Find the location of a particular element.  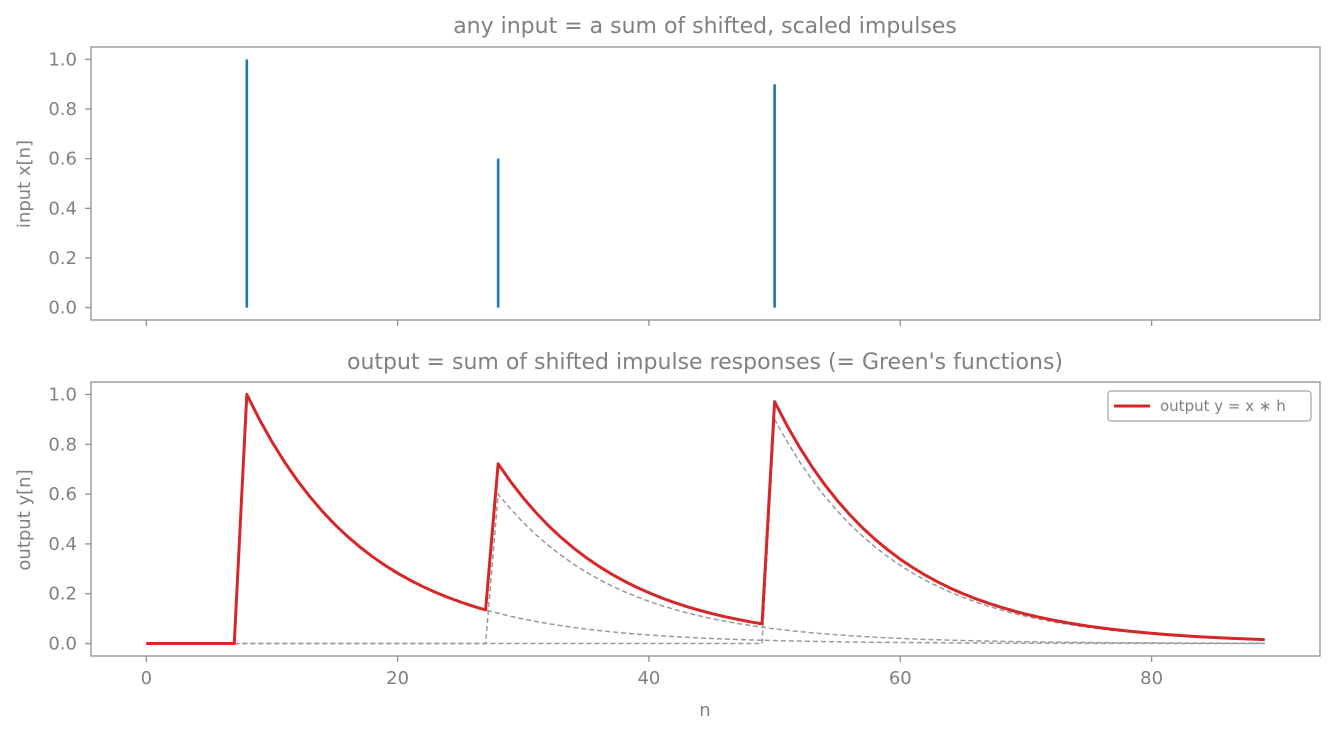

legend: output y = x ∗ h is located at coordinates (1209, 406).